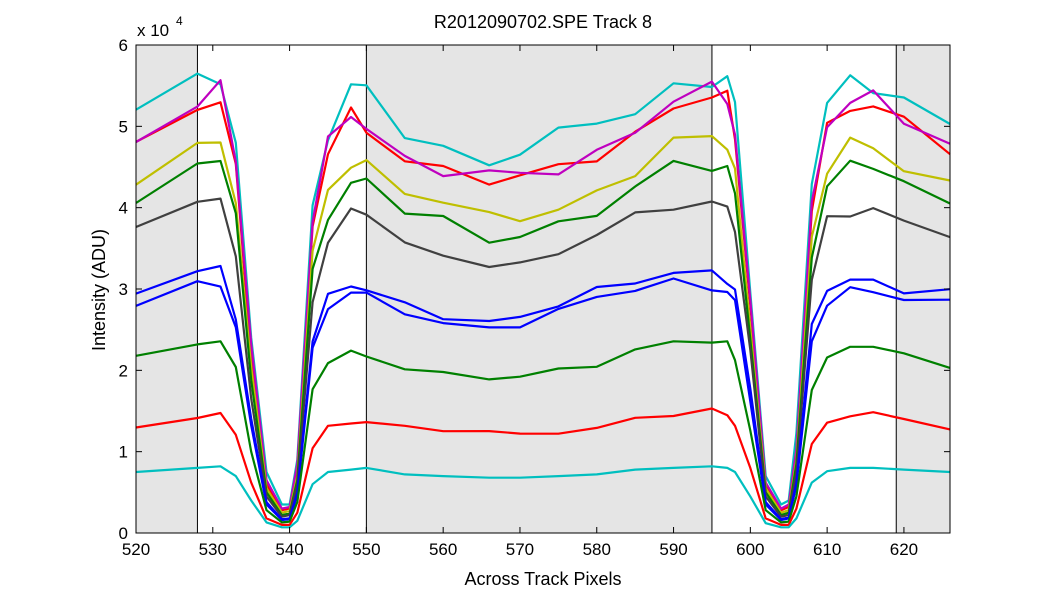 The height and width of the screenshot is (600, 1050). Describe the element at coordinates (904, 549) in the screenshot. I see `x-tick-label: 620` at that location.